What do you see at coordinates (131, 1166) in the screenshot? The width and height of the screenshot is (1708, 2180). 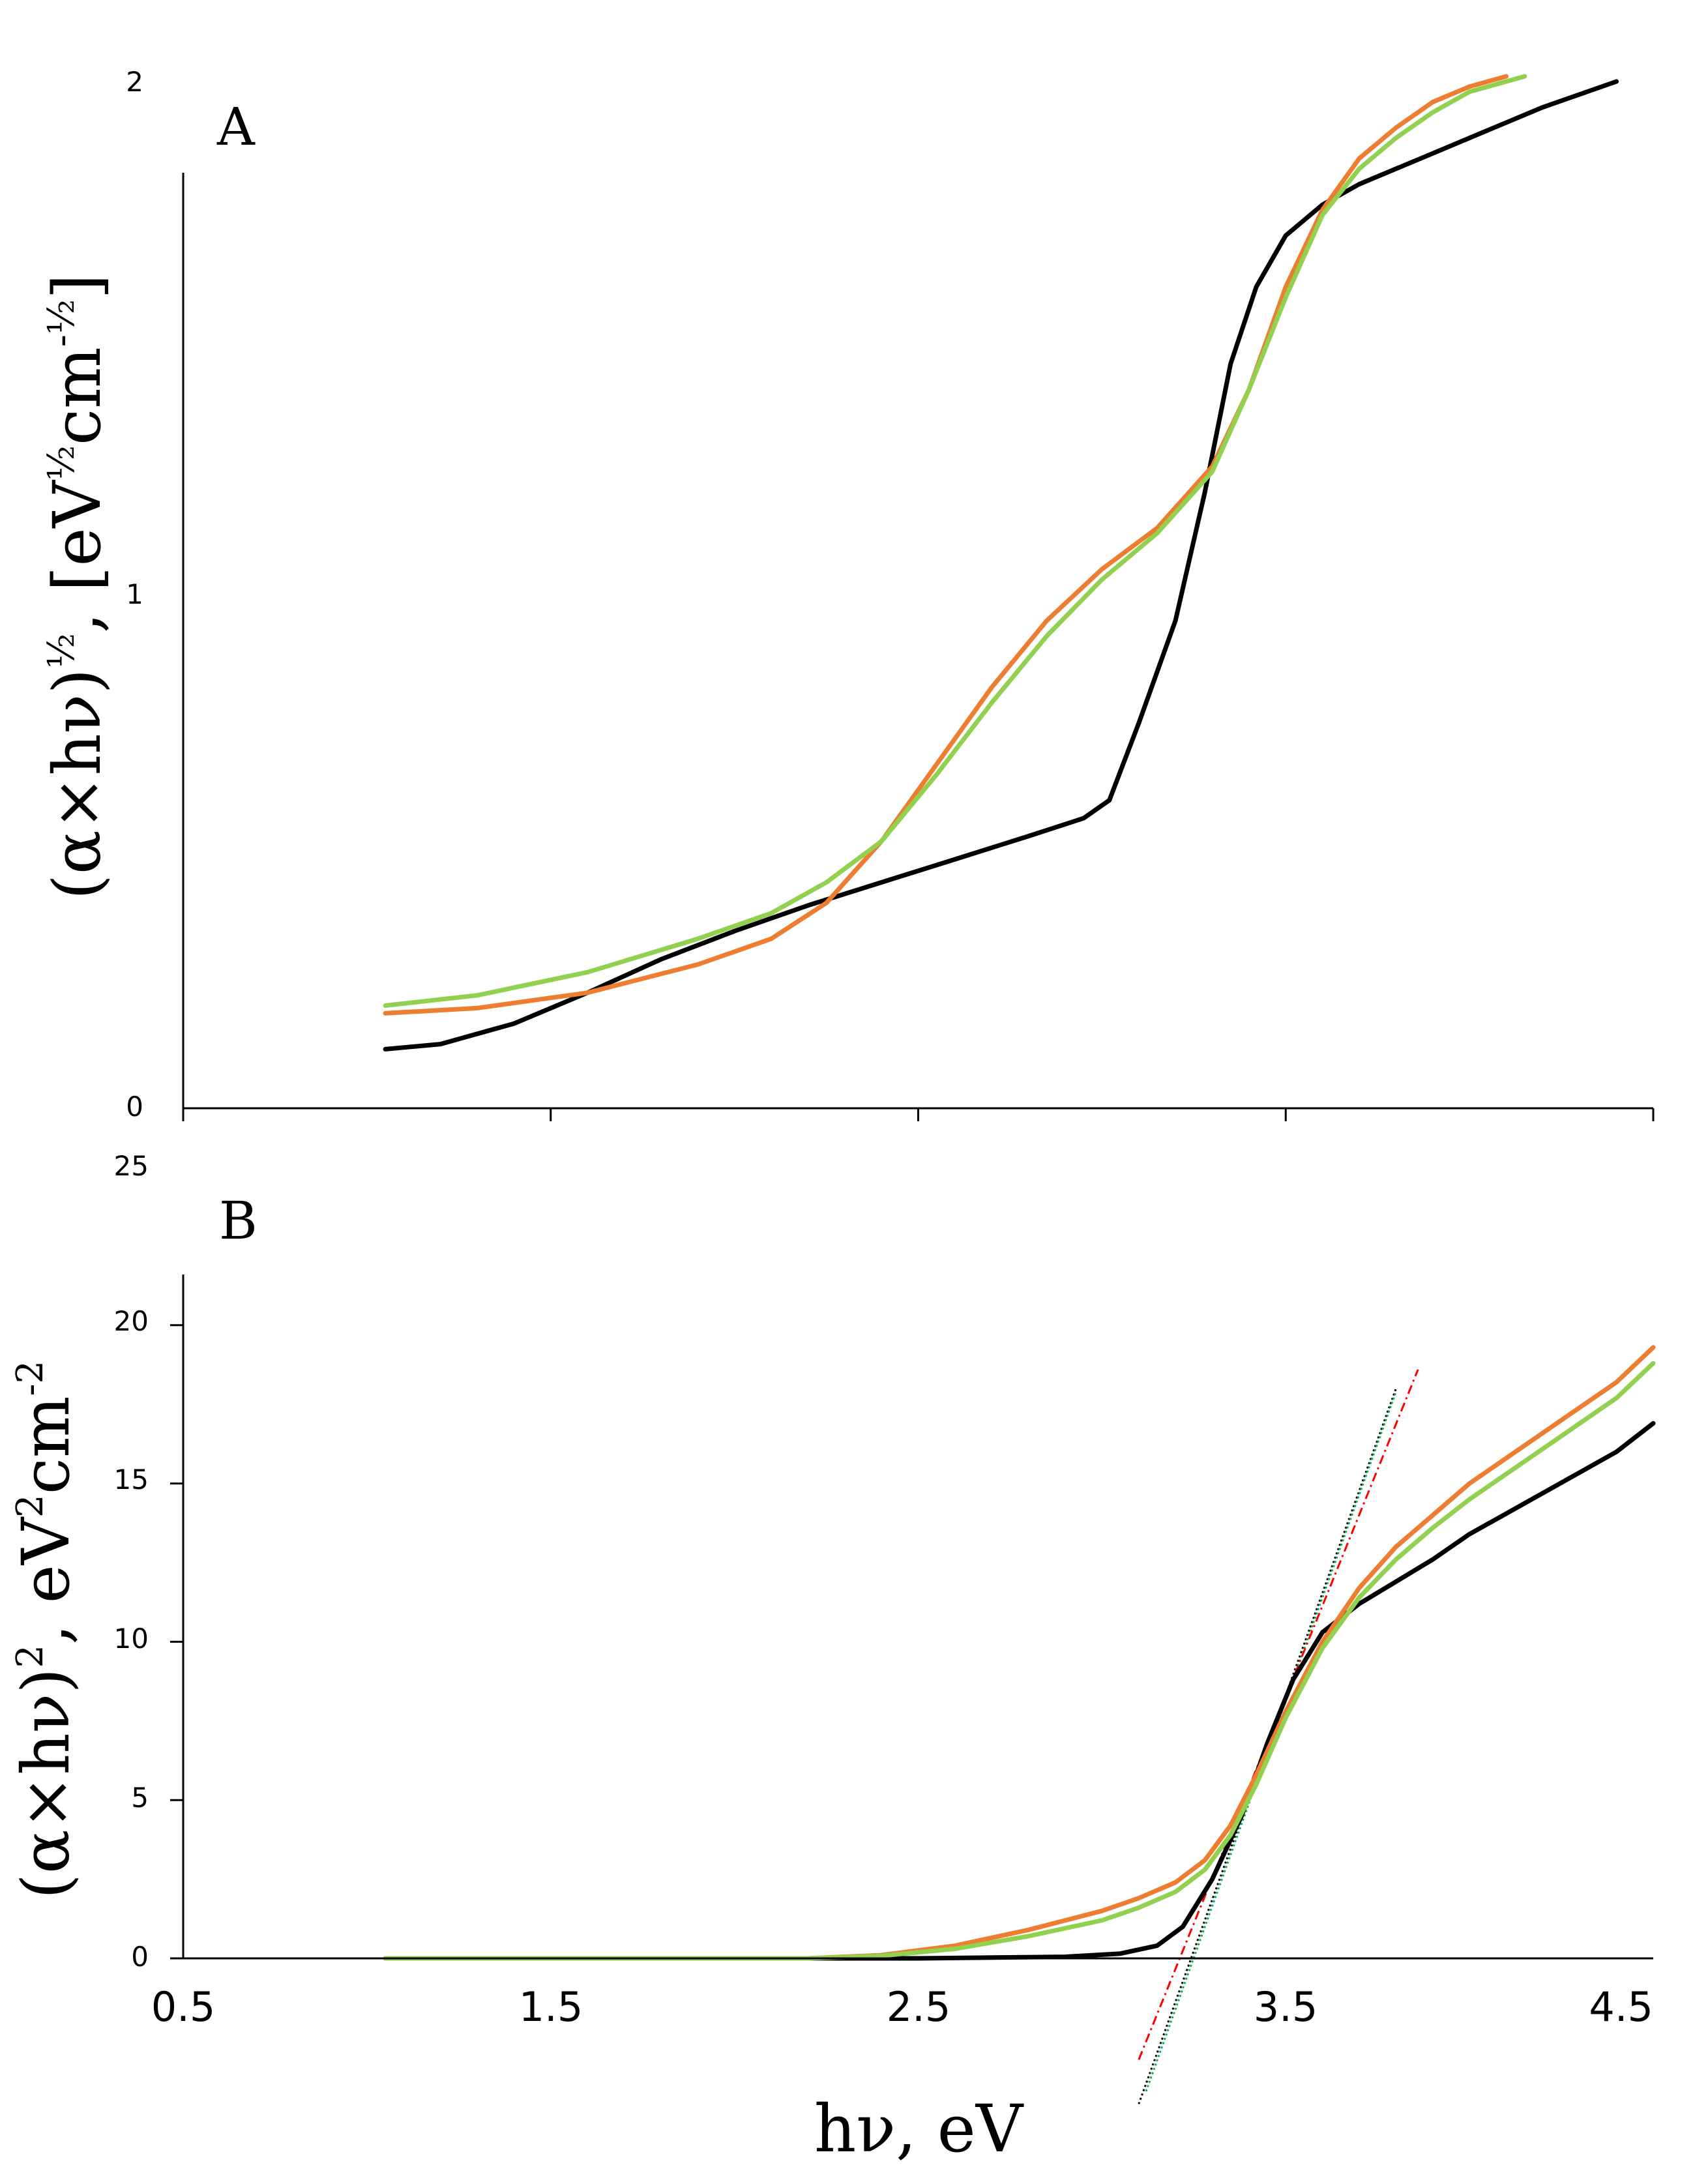 I see `panel-b-ytick-25: 25` at bounding box center [131, 1166].